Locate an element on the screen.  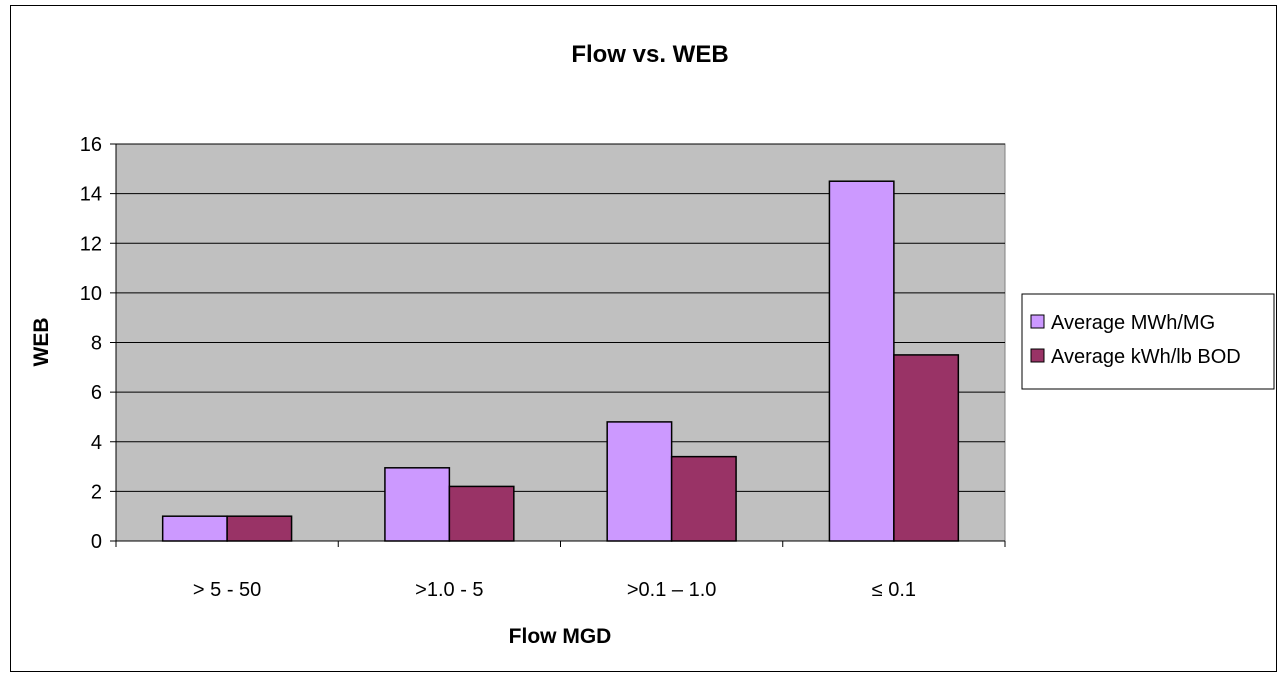
legend: Average MWh/MG Average kWh/lb BOD is located at coordinates (1148, 341).